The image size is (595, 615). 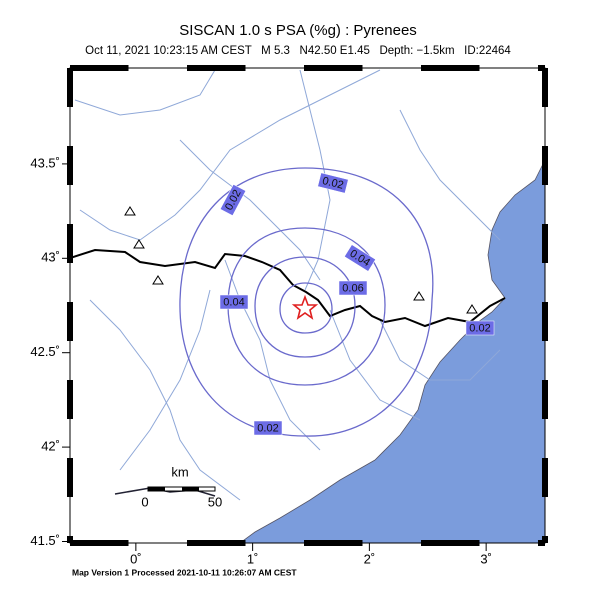 What do you see at coordinates (45, 162) in the screenshot?
I see `y-tick-label: 43.5˚` at bounding box center [45, 162].